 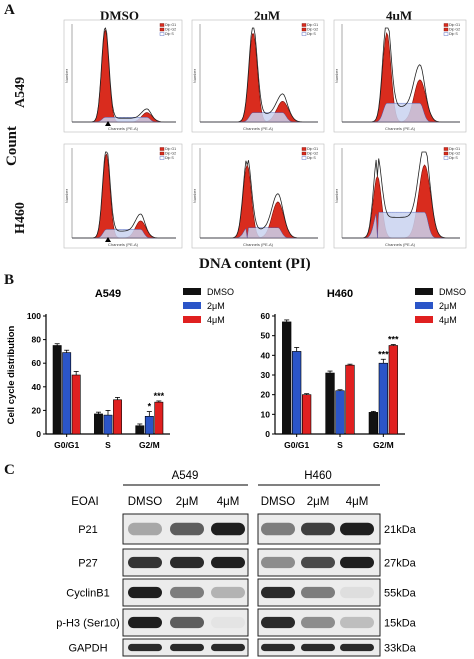 What do you see at coordinates (37, 340) in the screenshot?
I see `y-tick-label: 80` at bounding box center [37, 340].